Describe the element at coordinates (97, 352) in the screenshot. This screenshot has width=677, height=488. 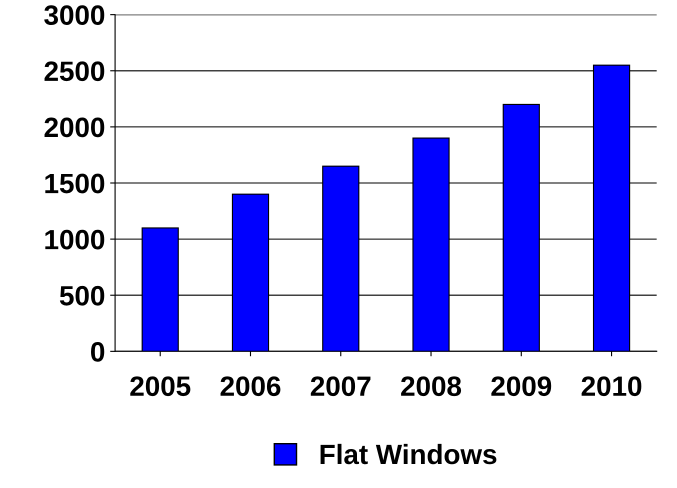
I see `y-tick-label: 0` at that location.